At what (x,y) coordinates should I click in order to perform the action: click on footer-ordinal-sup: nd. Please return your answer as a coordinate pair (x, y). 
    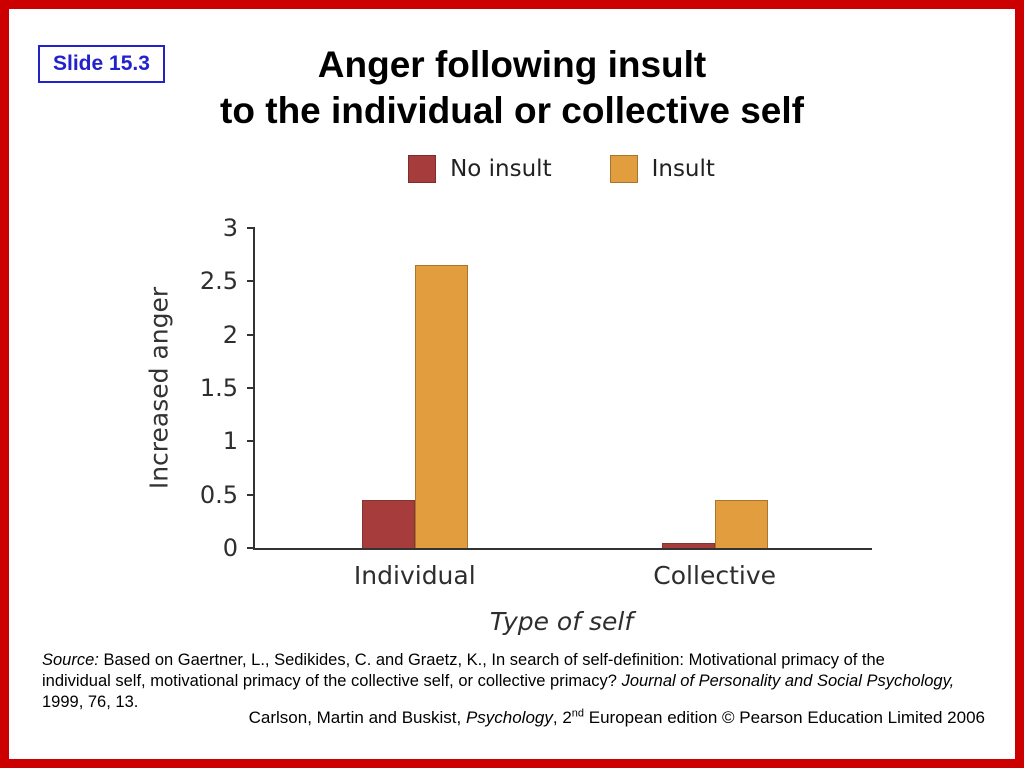
    Looking at the image, I should click on (578, 713).